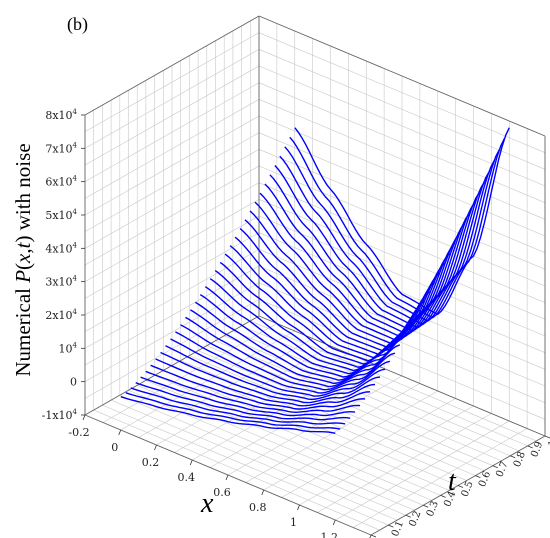  What do you see at coordinates (68, 348) in the screenshot?
I see `z-tick-label: 104` at bounding box center [68, 348].